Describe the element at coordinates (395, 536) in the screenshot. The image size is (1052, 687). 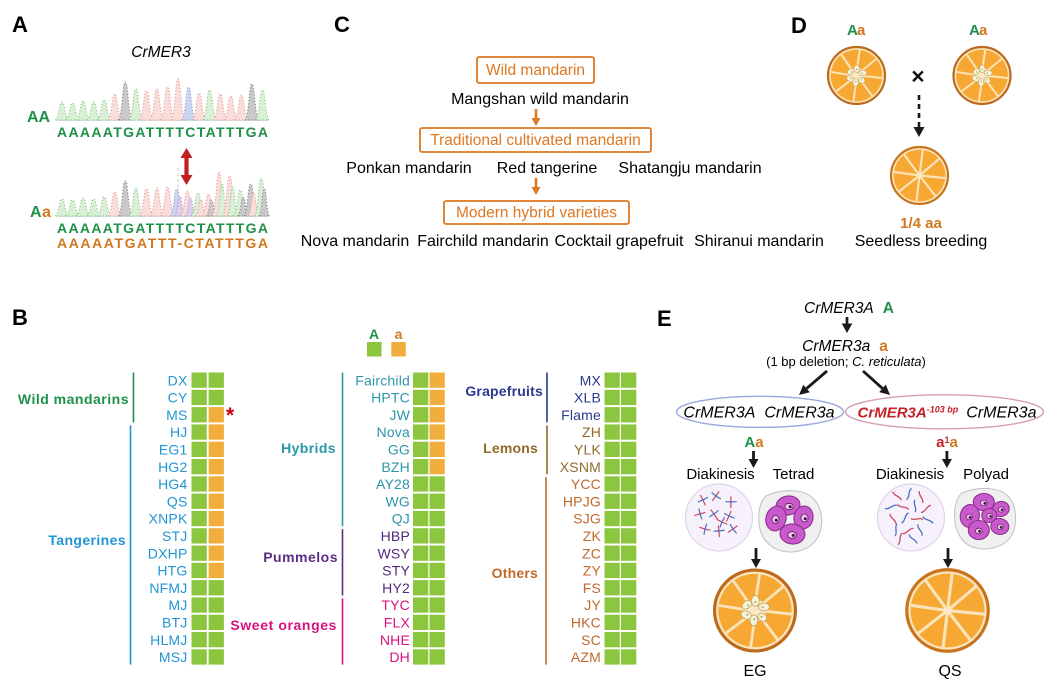
I see `svg-text: HBP` at that location.